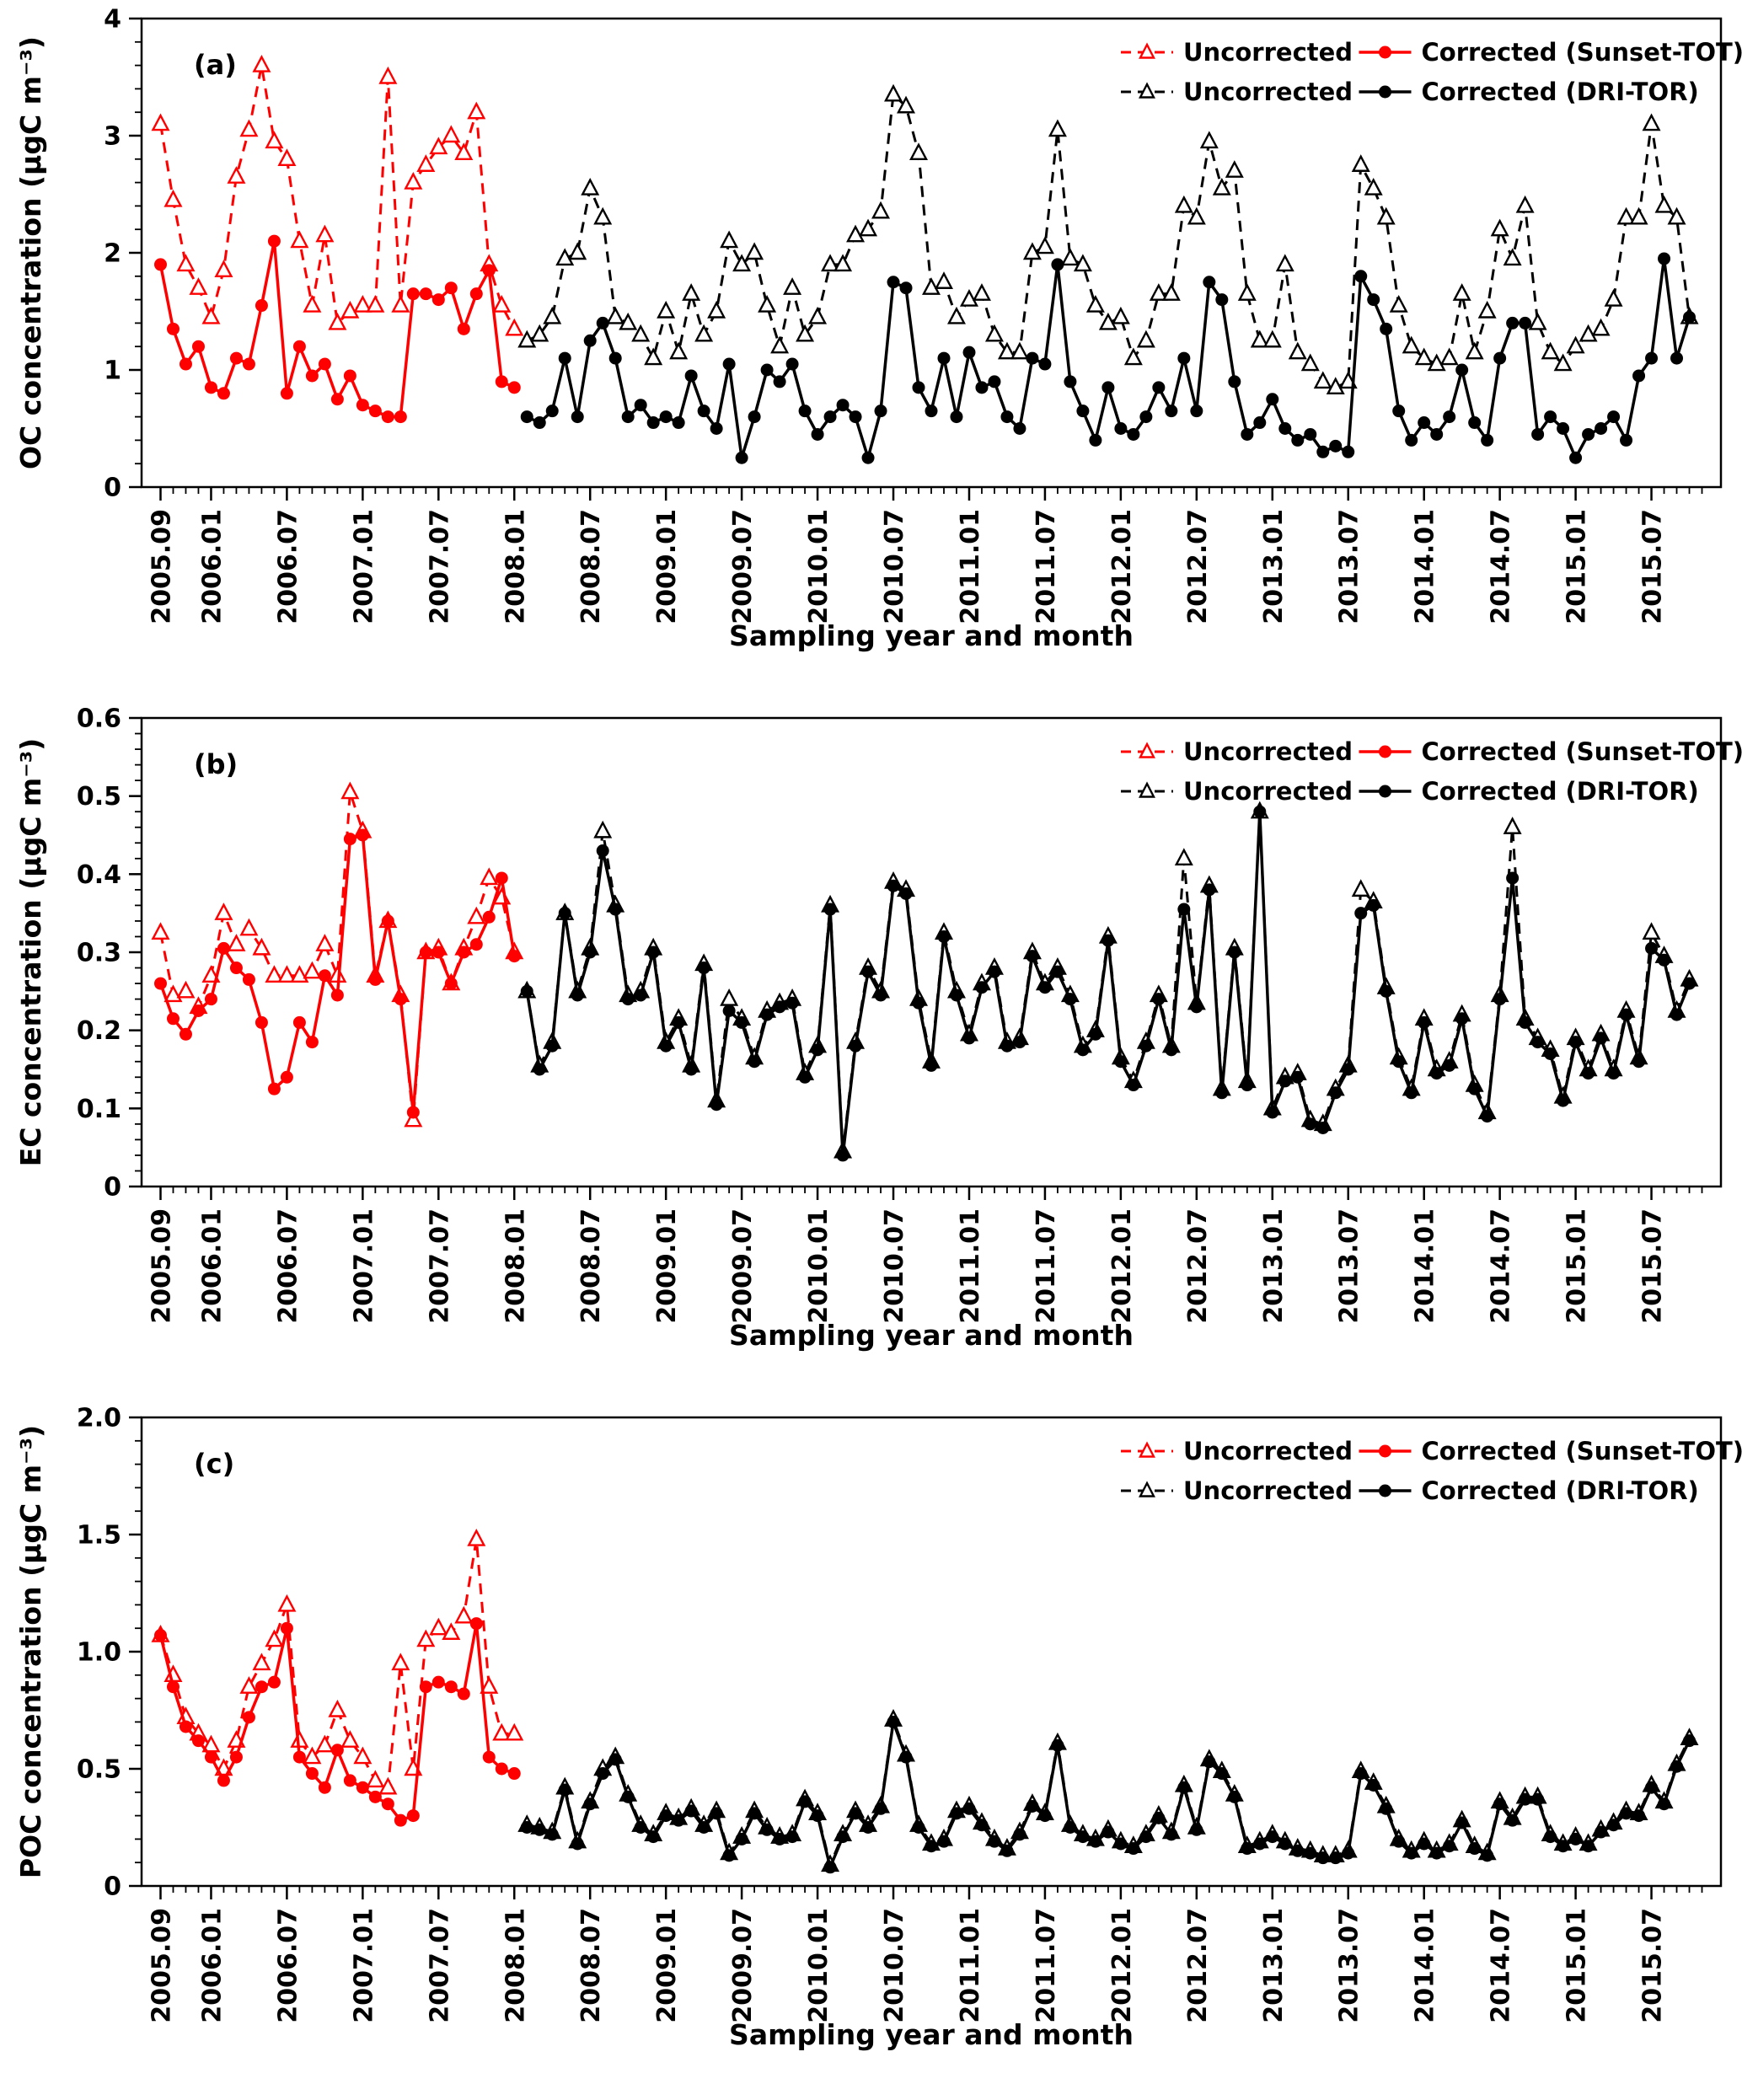 This screenshot has width=1742, height=2100. I want to click on series-sunset-corrected, so click(337, 973).